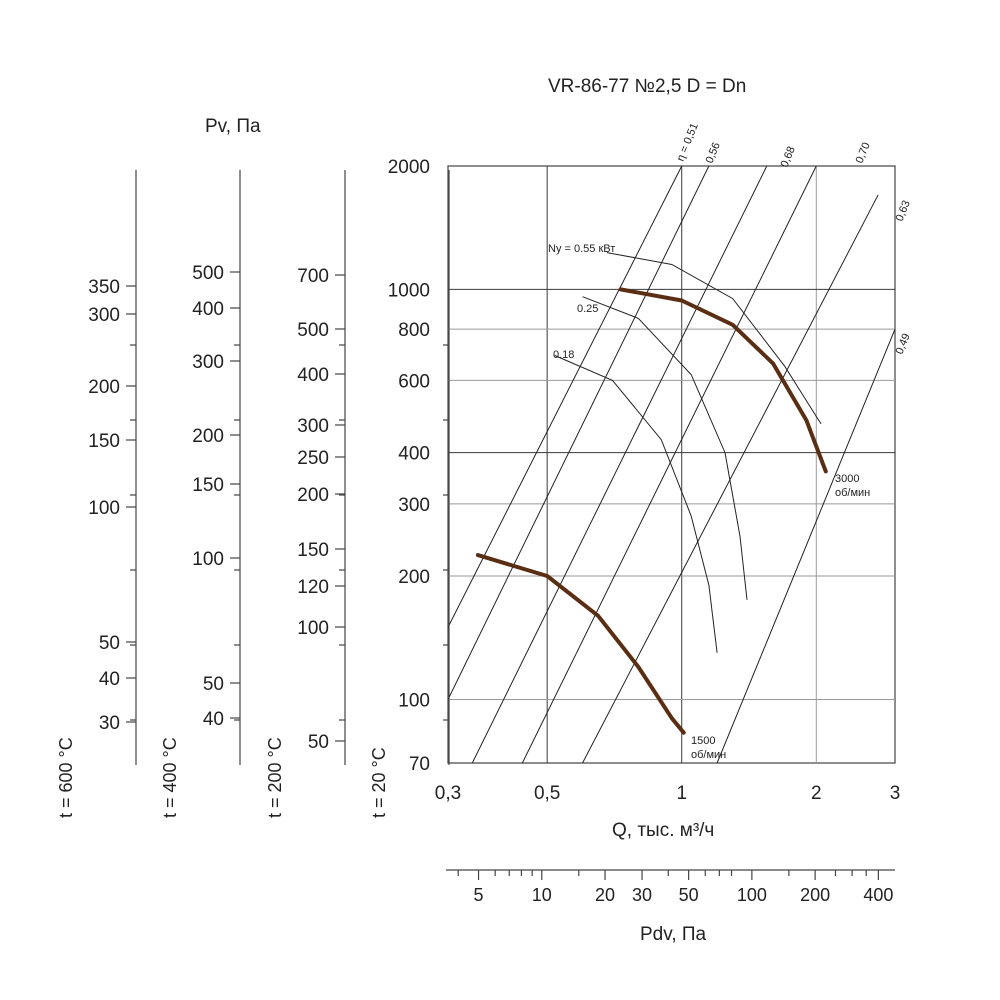 The image size is (1000, 1000). I want to click on scale-tick-label: 120, so click(313, 587).